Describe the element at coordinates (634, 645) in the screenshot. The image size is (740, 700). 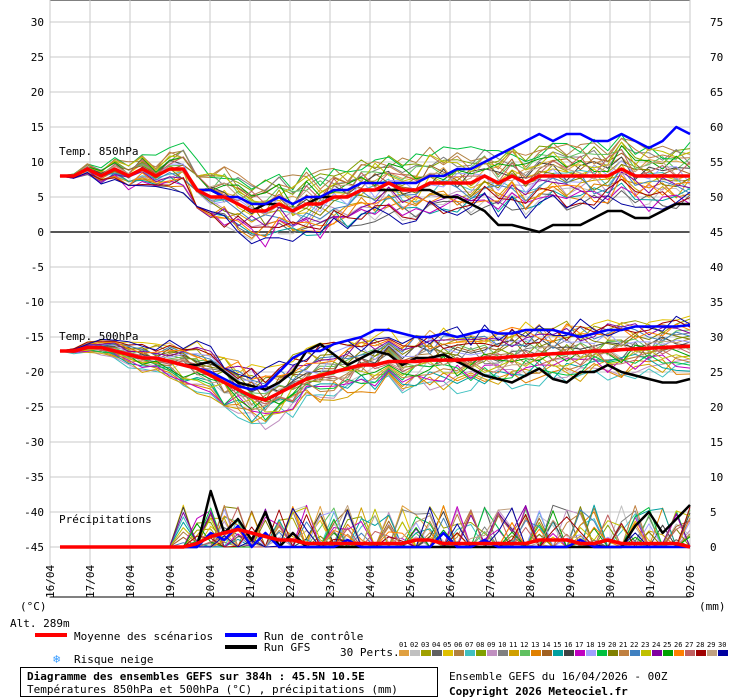
I see `perturbation-legend-label: 22` at that location.